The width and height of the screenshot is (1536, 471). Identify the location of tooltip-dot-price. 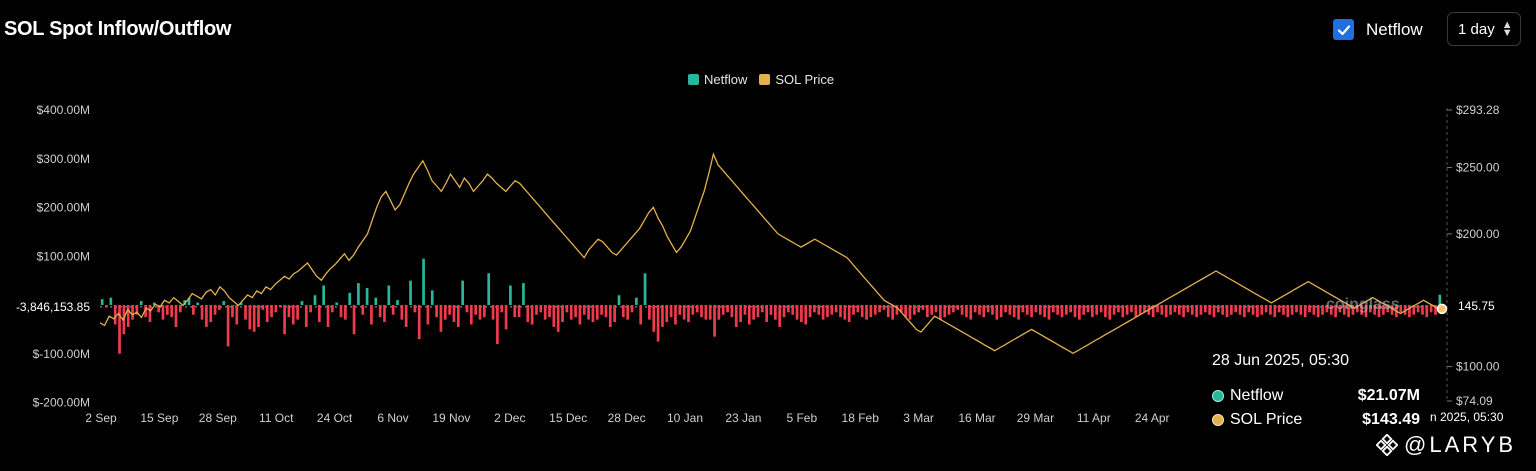
(1218, 420).